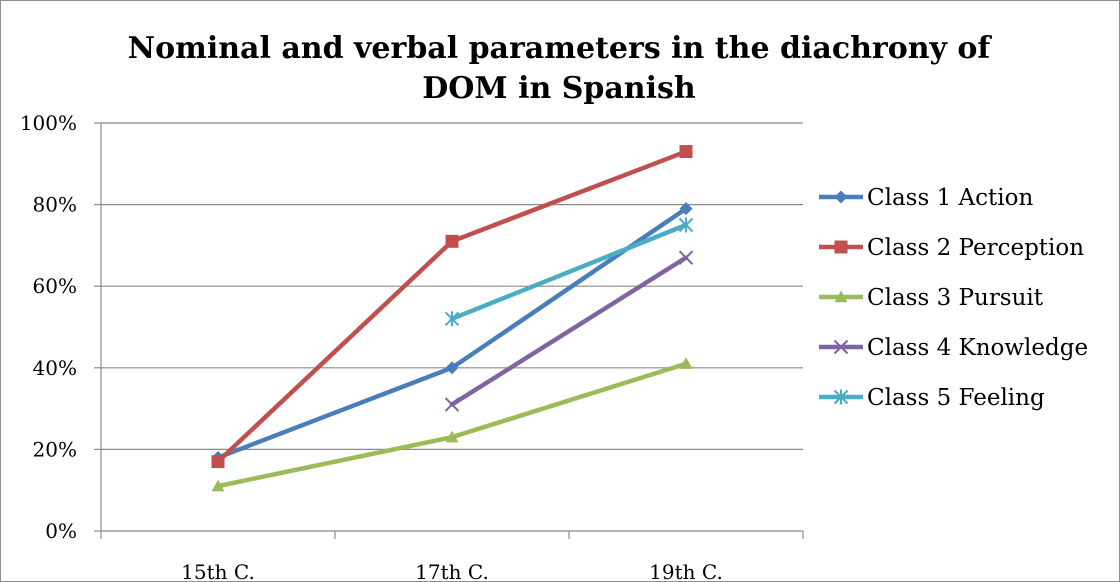 The image size is (1120, 582). What do you see at coordinates (48, 123) in the screenshot?
I see `y-tick-label: 100%` at bounding box center [48, 123].